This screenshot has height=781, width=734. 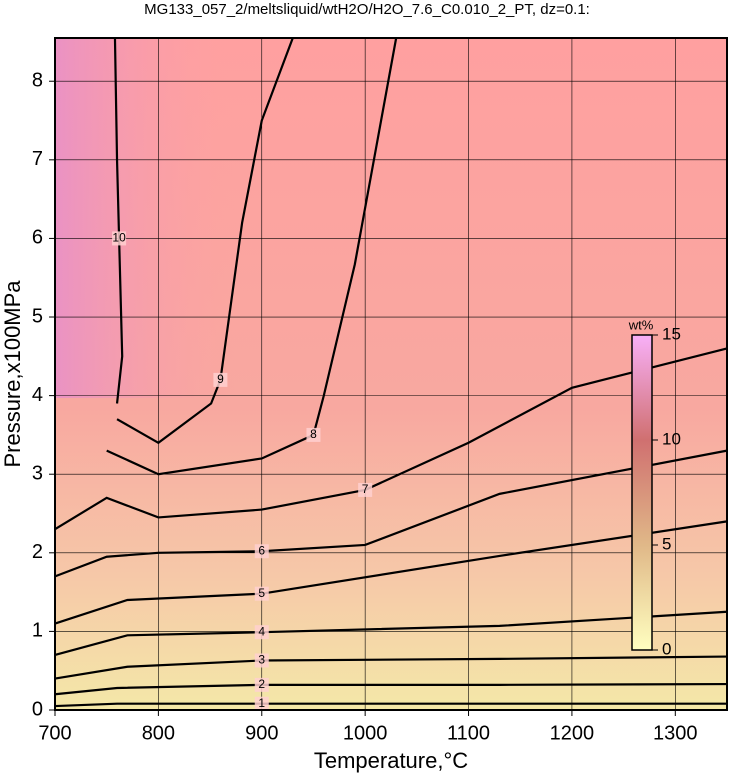 What do you see at coordinates (666, 648) in the screenshot?
I see `colorbar-tick-label: 0` at bounding box center [666, 648].